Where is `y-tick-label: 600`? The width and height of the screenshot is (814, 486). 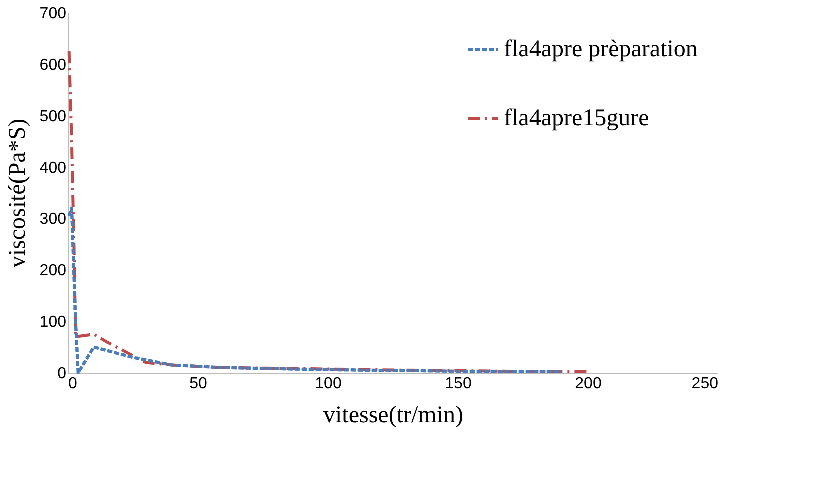
y-tick-label: 600 is located at coordinates (53, 65).